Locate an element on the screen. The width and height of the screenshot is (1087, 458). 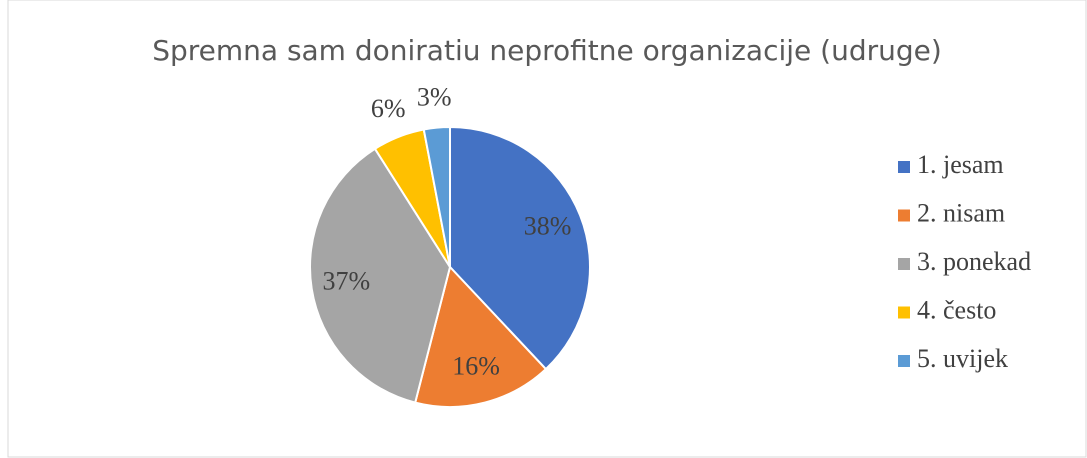
data-label: 6% is located at coordinates (388, 108).